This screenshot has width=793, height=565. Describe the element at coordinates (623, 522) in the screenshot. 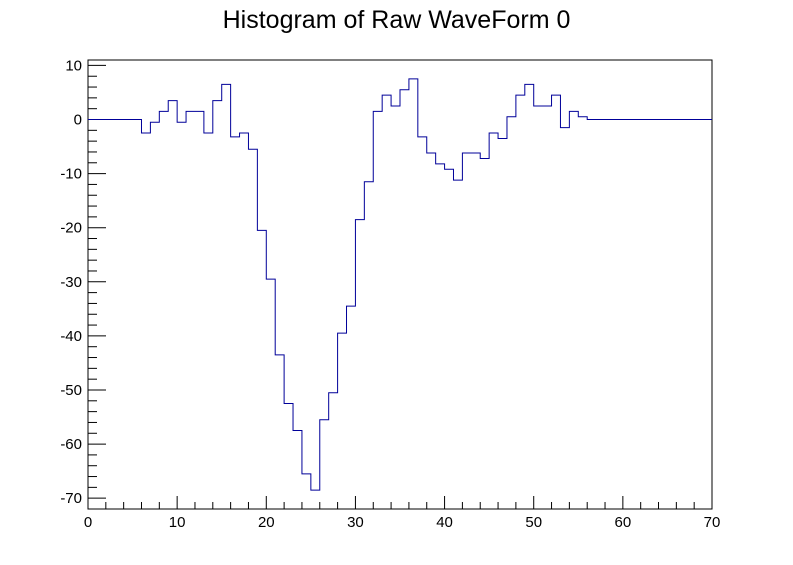

I see `x-tick-label: 60` at that location.